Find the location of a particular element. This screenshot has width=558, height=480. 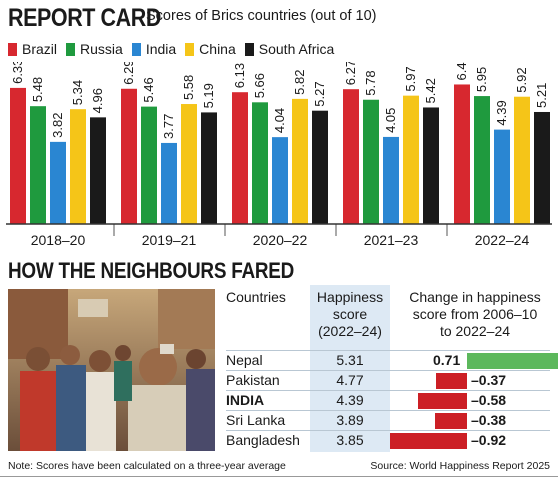

cell-score: 5.31 is located at coordinates (350, 360).